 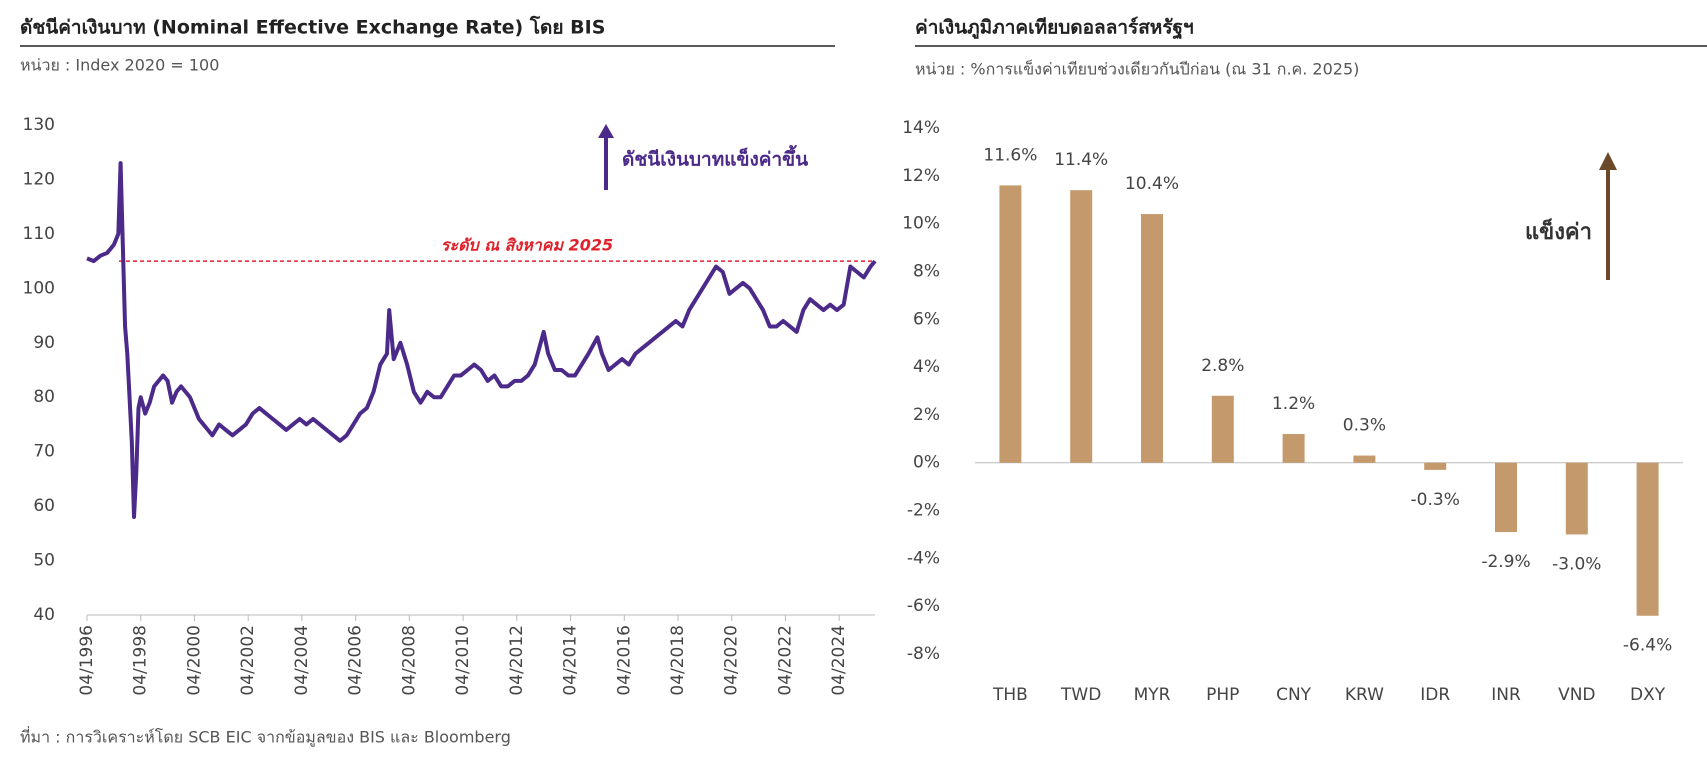 What do you see at coordinates (926, 415) in the screenshot?
I see `y-tick-label: 2%` at bounding box center [926, 415].